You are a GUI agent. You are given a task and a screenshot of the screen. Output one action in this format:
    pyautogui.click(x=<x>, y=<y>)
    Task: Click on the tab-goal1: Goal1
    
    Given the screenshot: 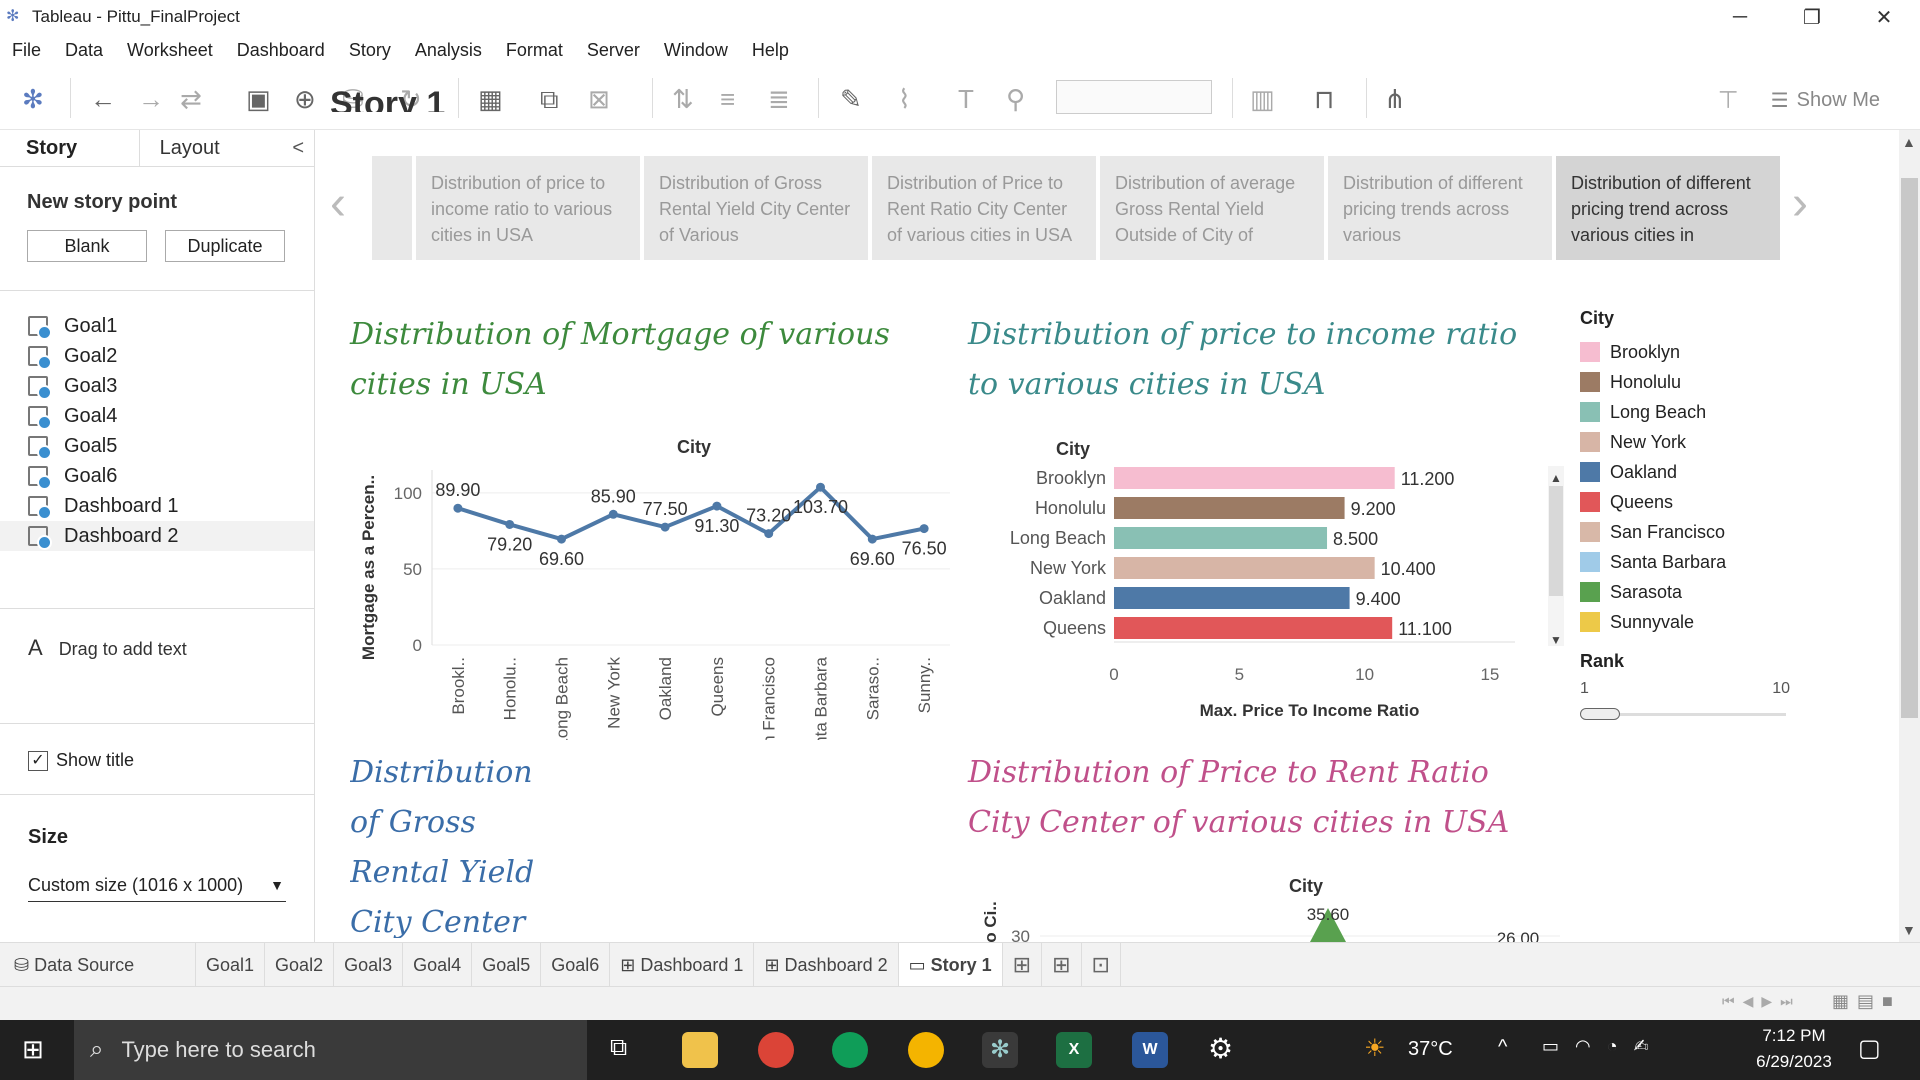 What is the action you would take?
    pyautogui.click(x=231, y=964)
    